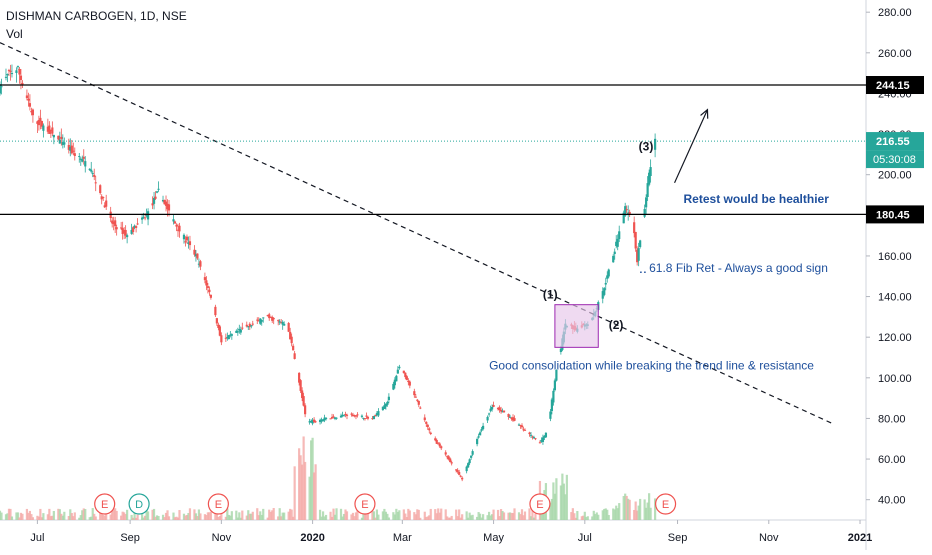 This screenshot has width=932, height=555. Describe the element at coordinates (139, 505) in the screenshot. I see `event-marker-label: D` at that location.